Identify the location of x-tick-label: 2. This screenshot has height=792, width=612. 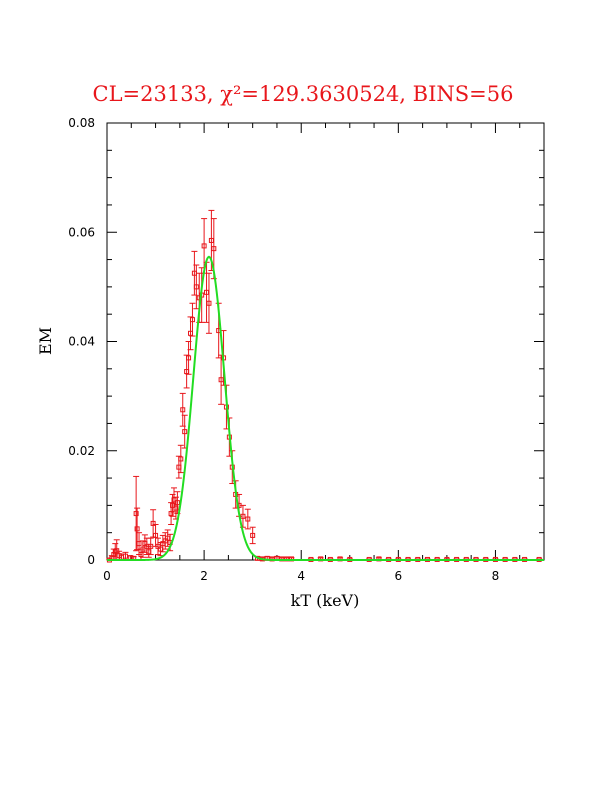
(204, 576).